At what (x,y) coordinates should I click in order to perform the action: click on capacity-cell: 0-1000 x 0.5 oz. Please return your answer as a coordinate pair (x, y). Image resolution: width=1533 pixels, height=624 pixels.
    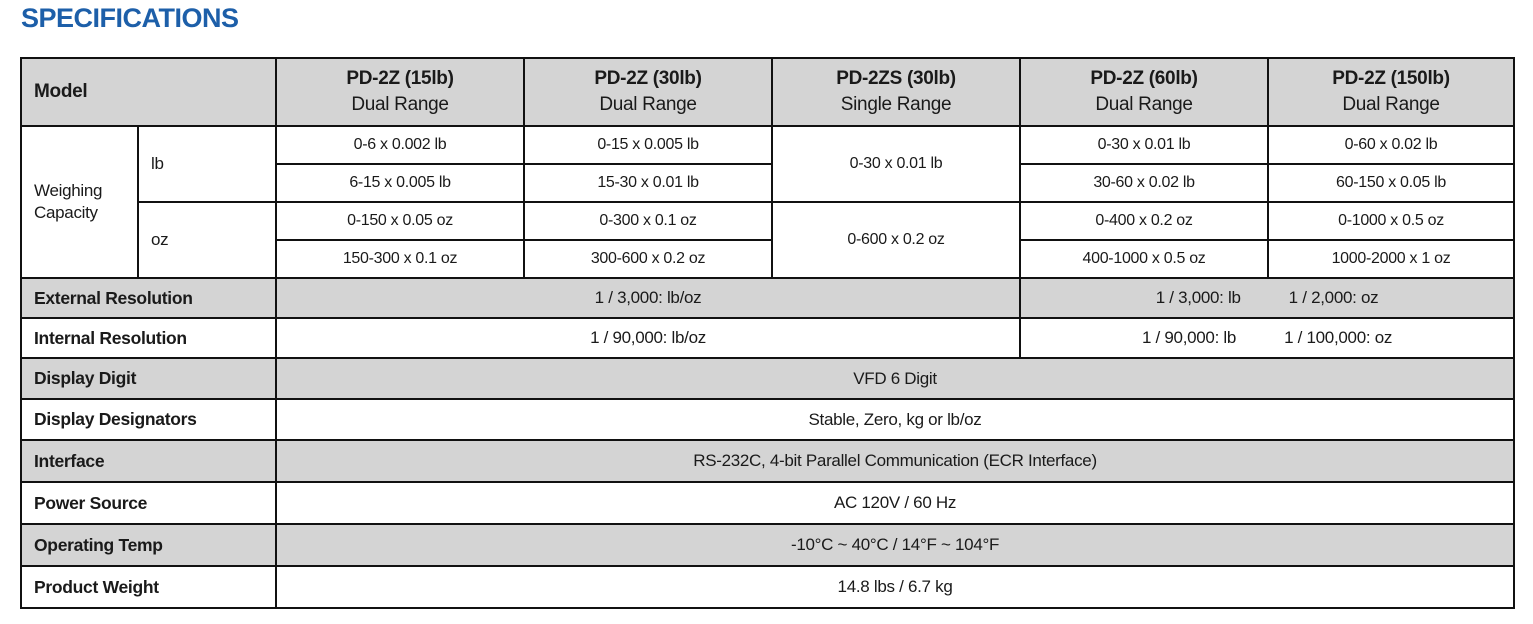
    Looking at the image, I should click on (1391, 221).